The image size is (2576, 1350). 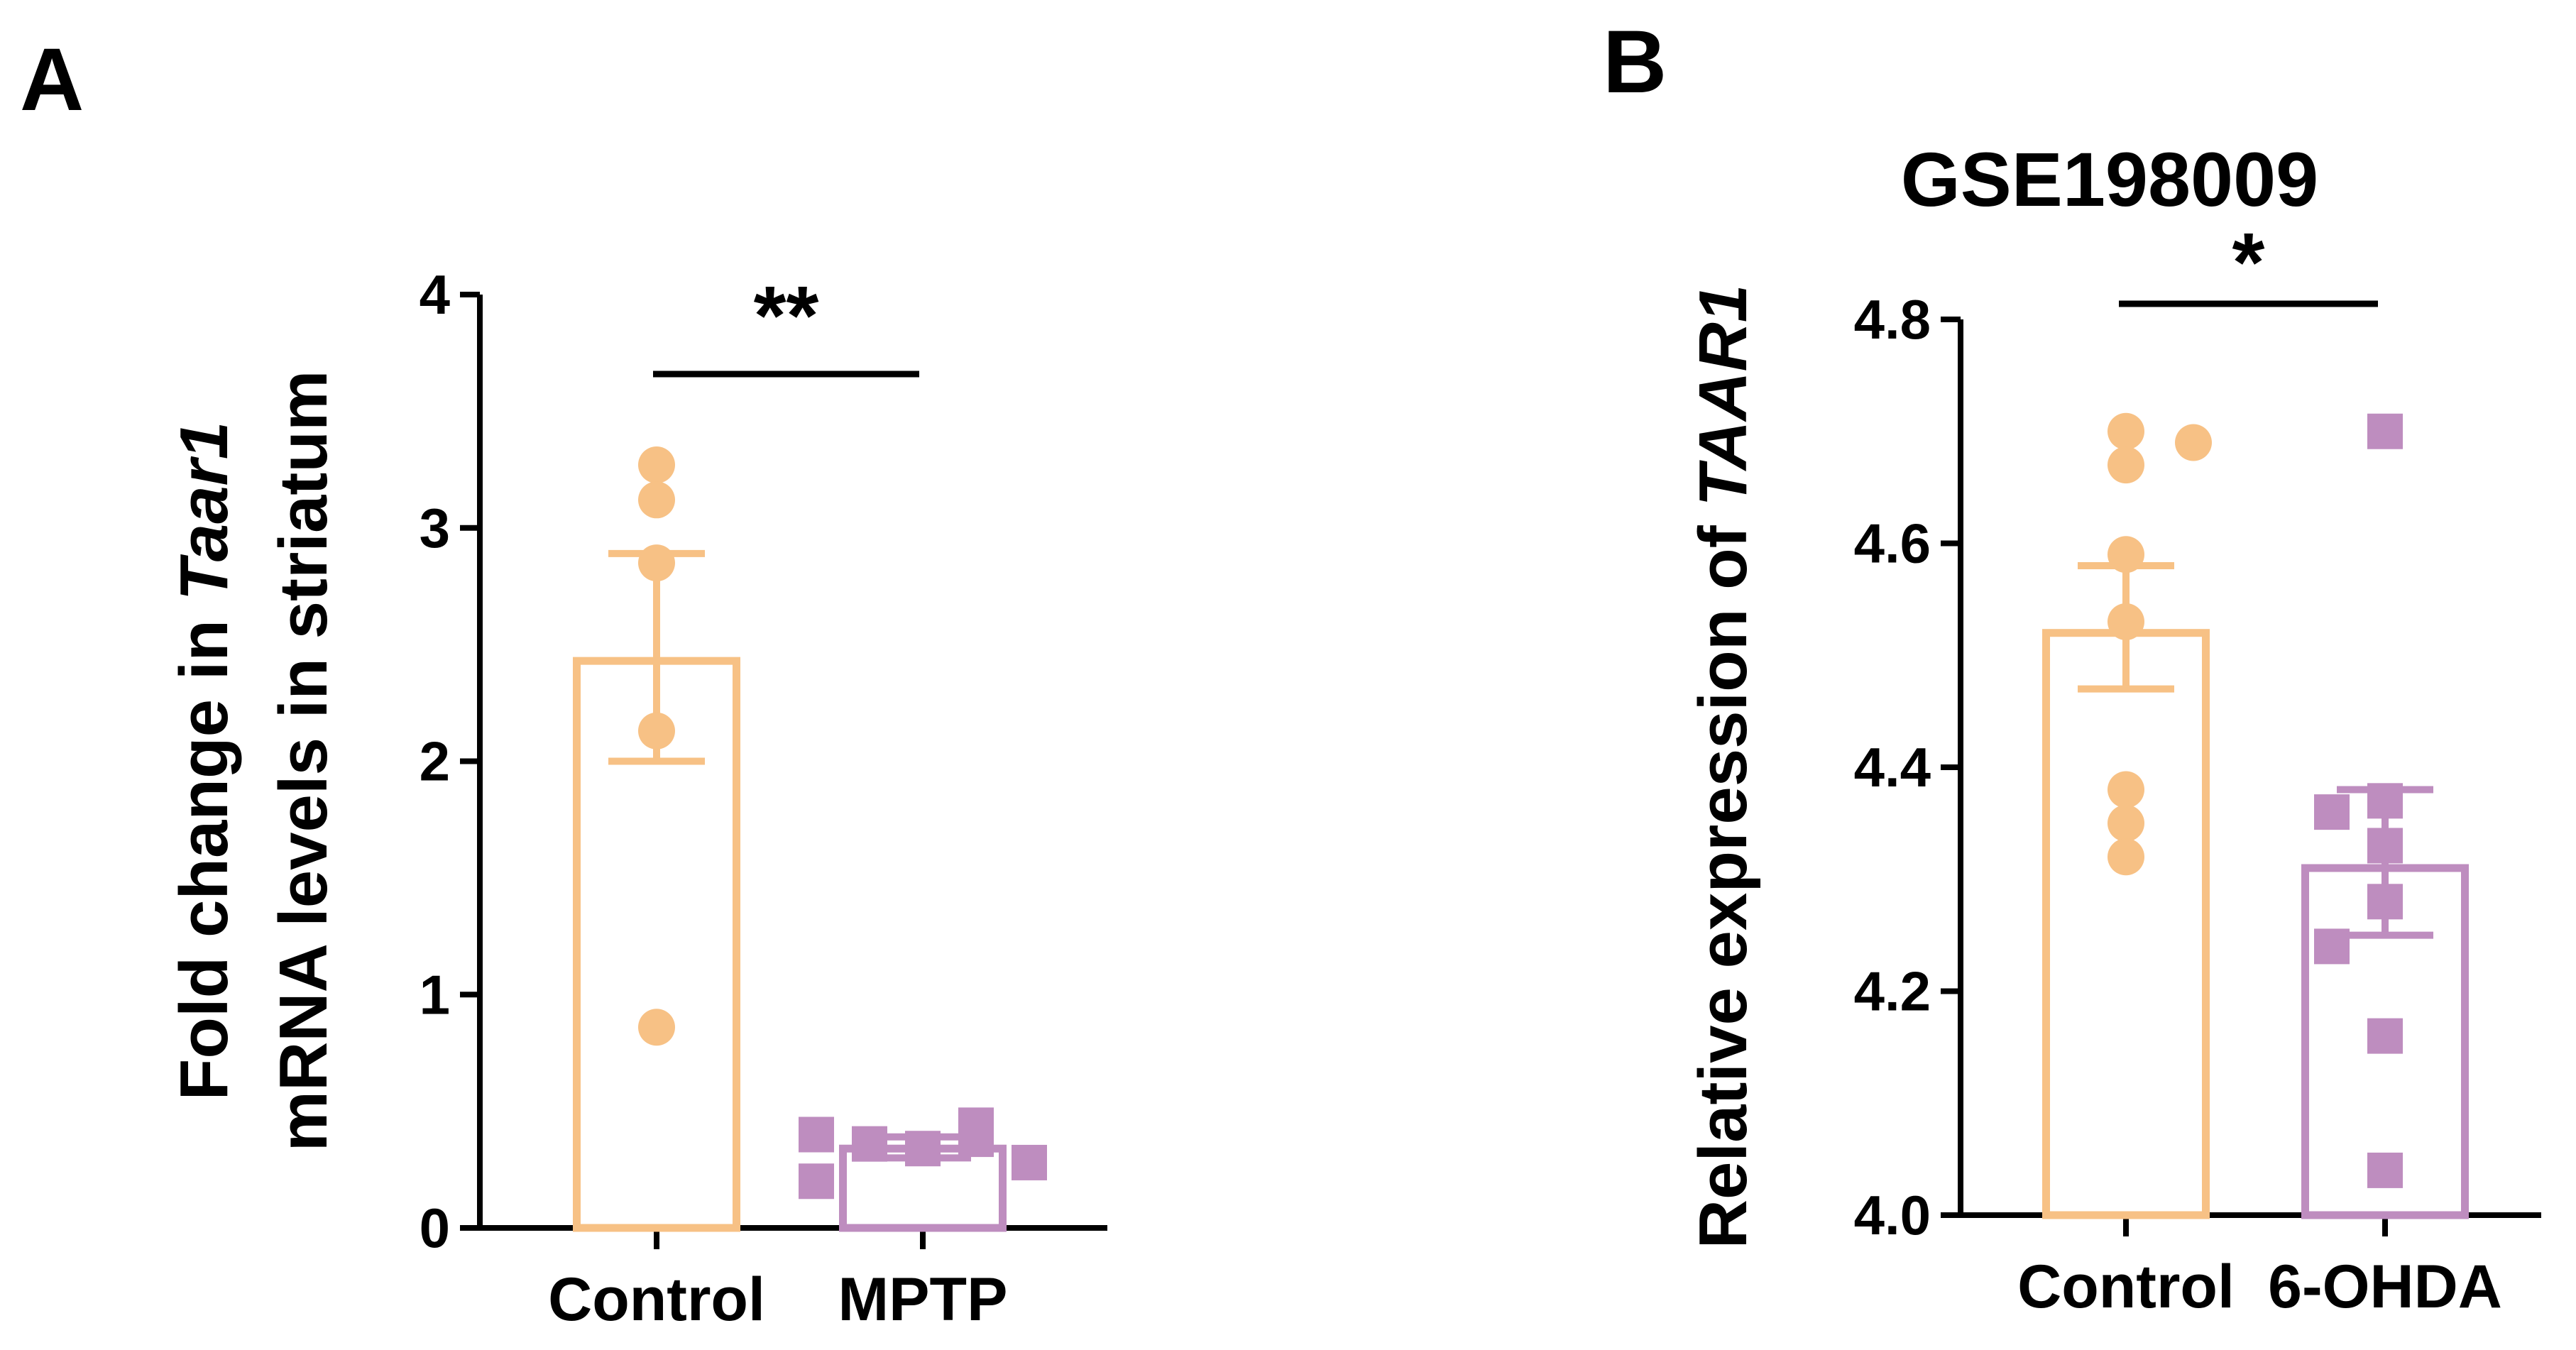 What do you see at coordinates (786, 316) in the screenshot?
I see `significance-label: **` at bounding box center [786, 316].